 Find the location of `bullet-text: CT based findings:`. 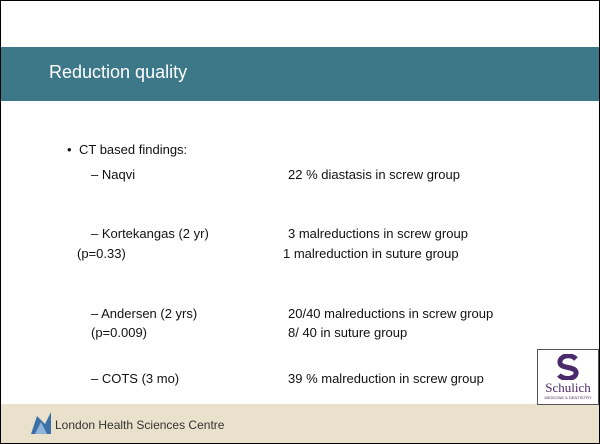

bullet-text: CT based findings: is located at coordinates (133, 149).